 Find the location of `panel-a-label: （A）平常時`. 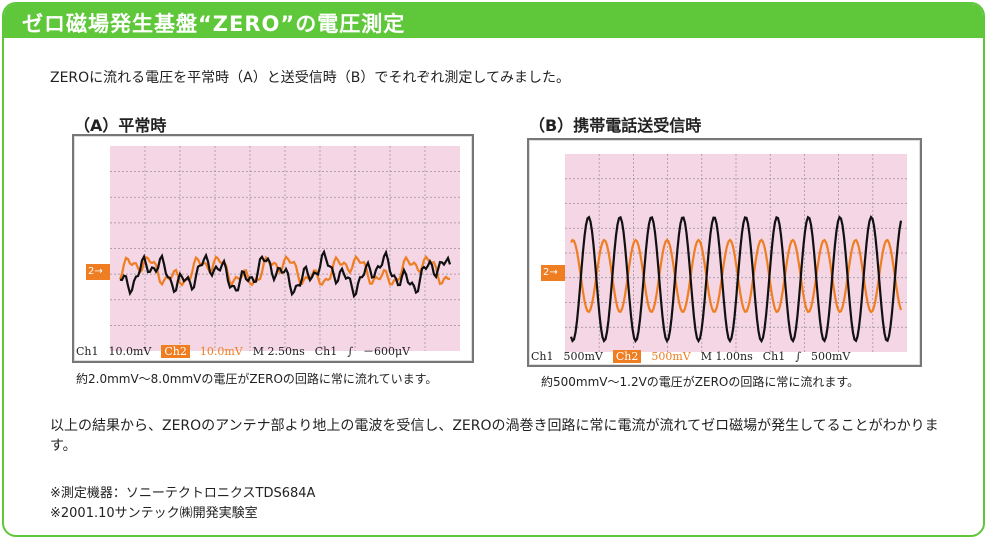

panel-a-label: （A）平常時 is located at coordinates (120, 125).